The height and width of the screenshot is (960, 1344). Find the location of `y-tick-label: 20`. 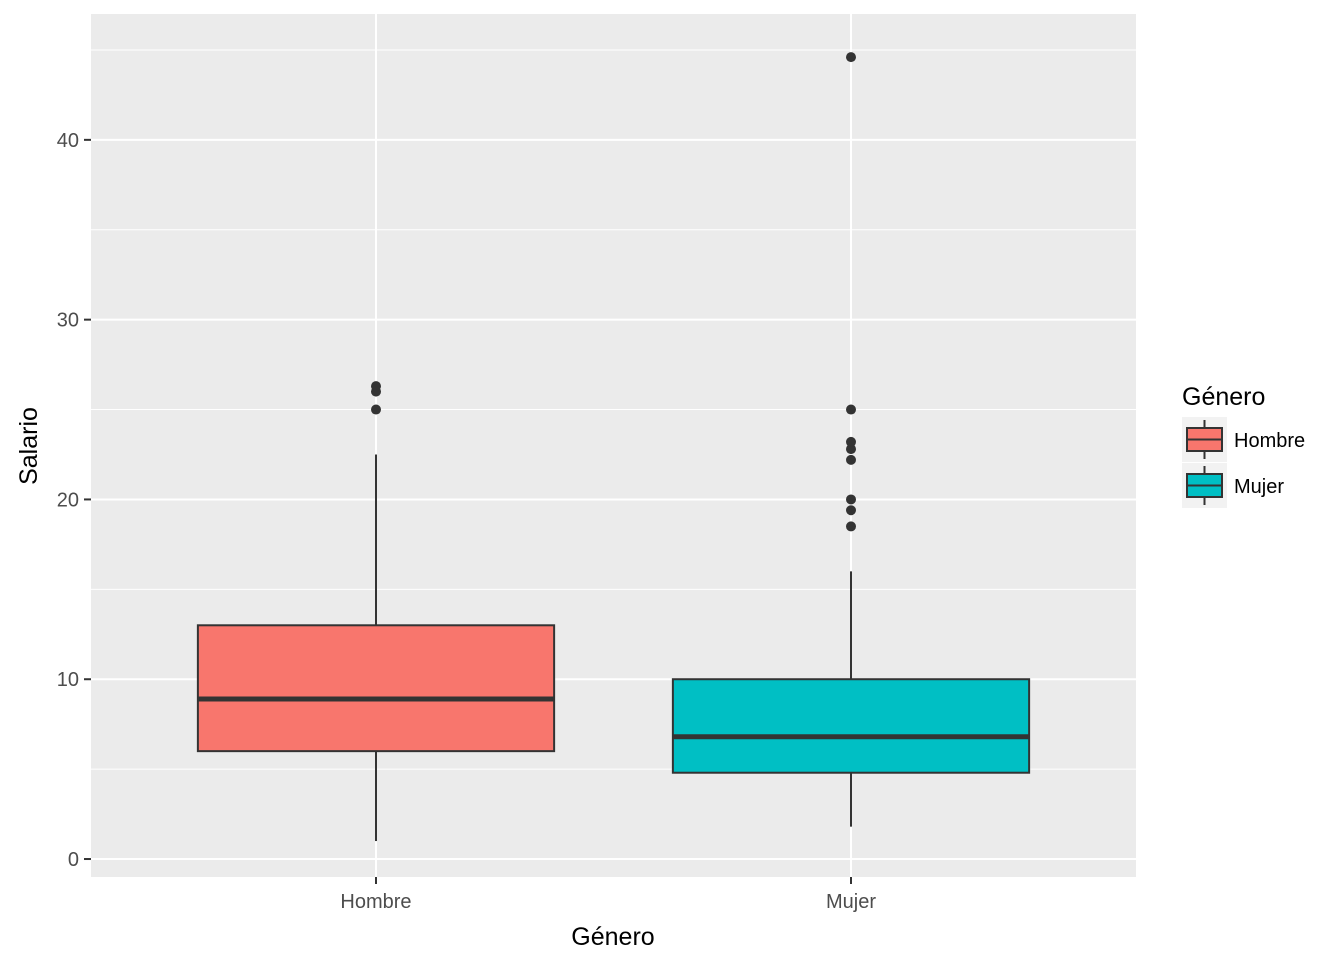

y-tick-label: 20 is located at coordinates (68, 500).